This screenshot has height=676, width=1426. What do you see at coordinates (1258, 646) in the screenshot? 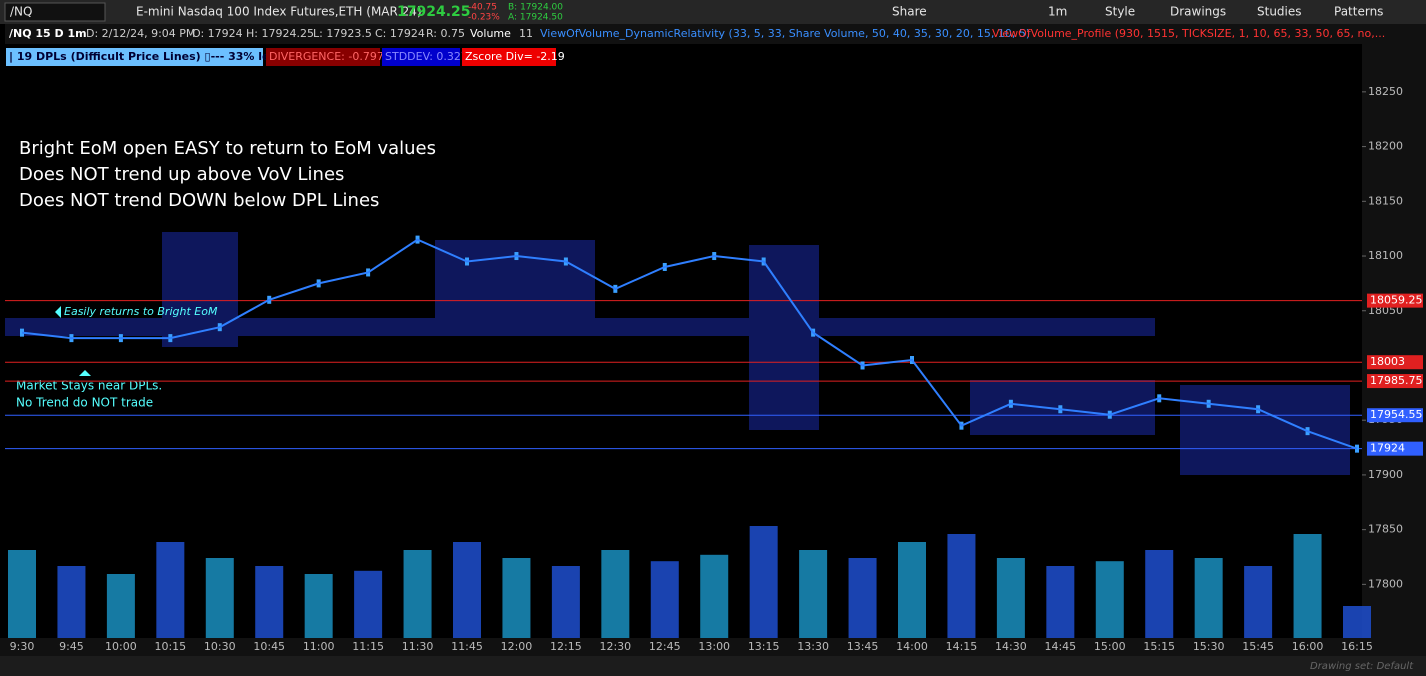
I see `x-tick-label: 15:45` at bounding box center [1258, 646].